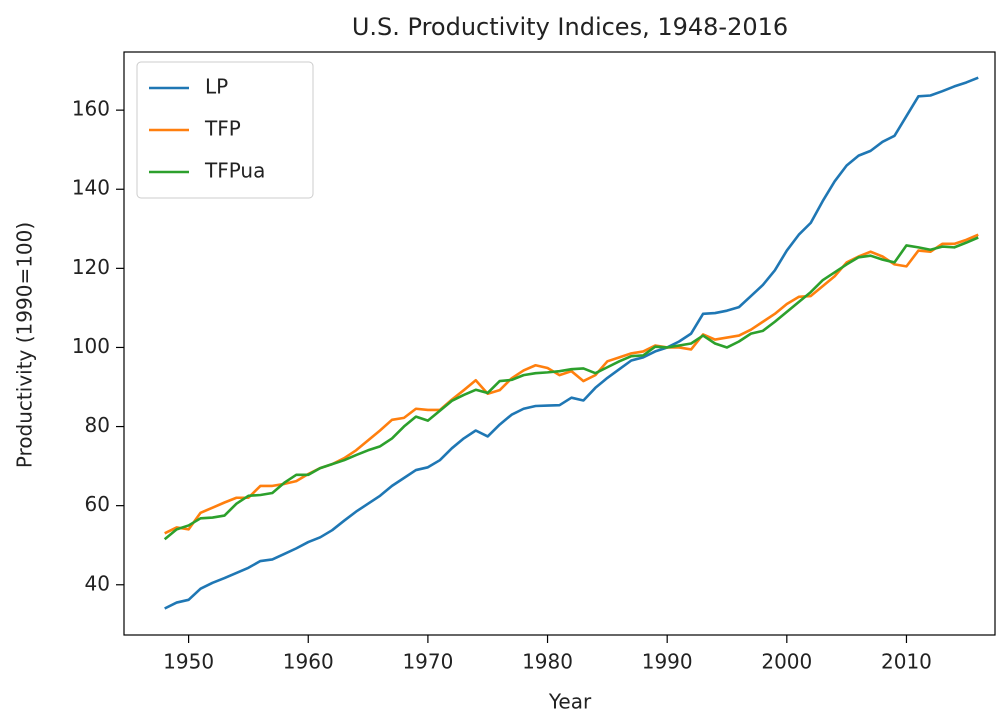 The height and width of the screenshot is (717, 1008). What do you see at coordinates (786, 662) in the screenshot?
I see `x-tick-label: 2000` at bounding box center [786, 662].